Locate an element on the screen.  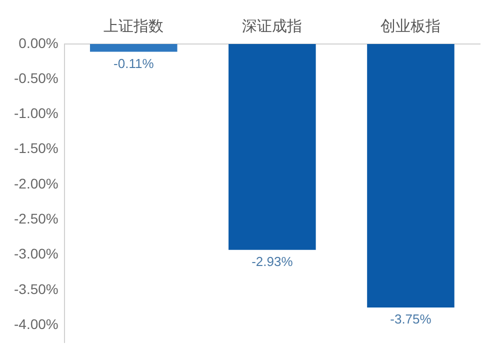
y-tick-label: -1.00% is located at coordinates (36, 113).